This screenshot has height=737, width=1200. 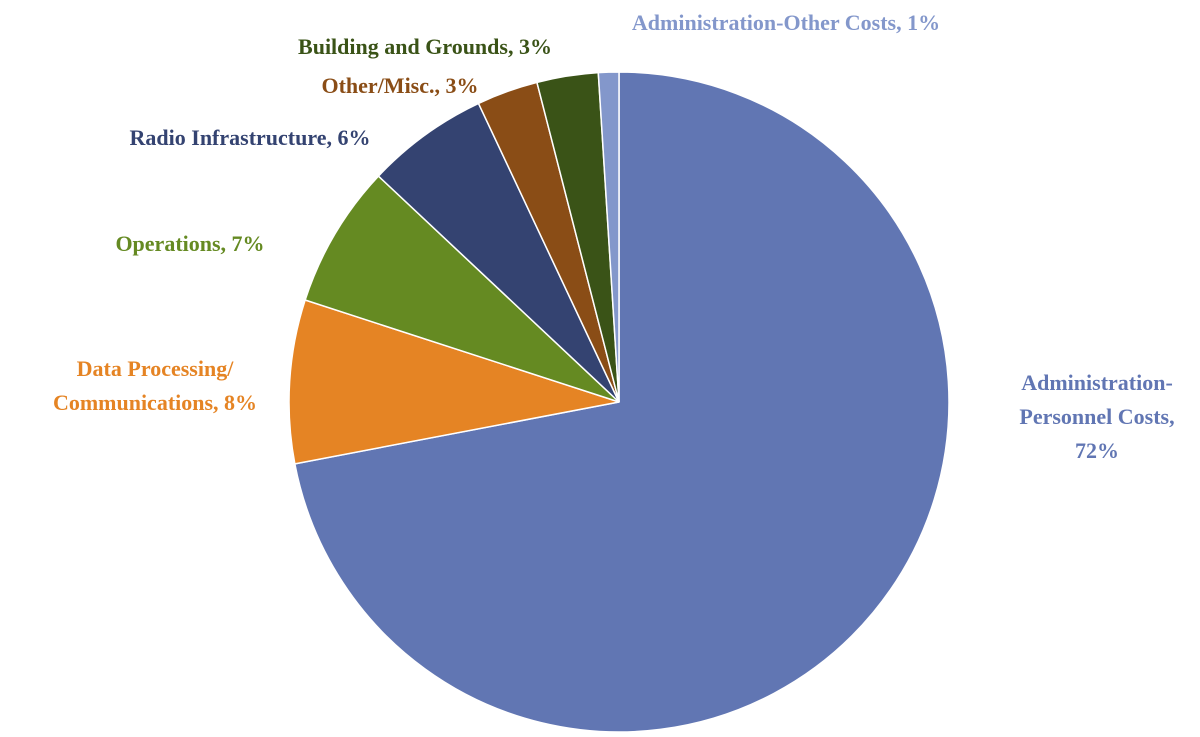 I want to click on data-label-building-and-grounds: Building and Grounds, 3%, so click(x=425, y=46).